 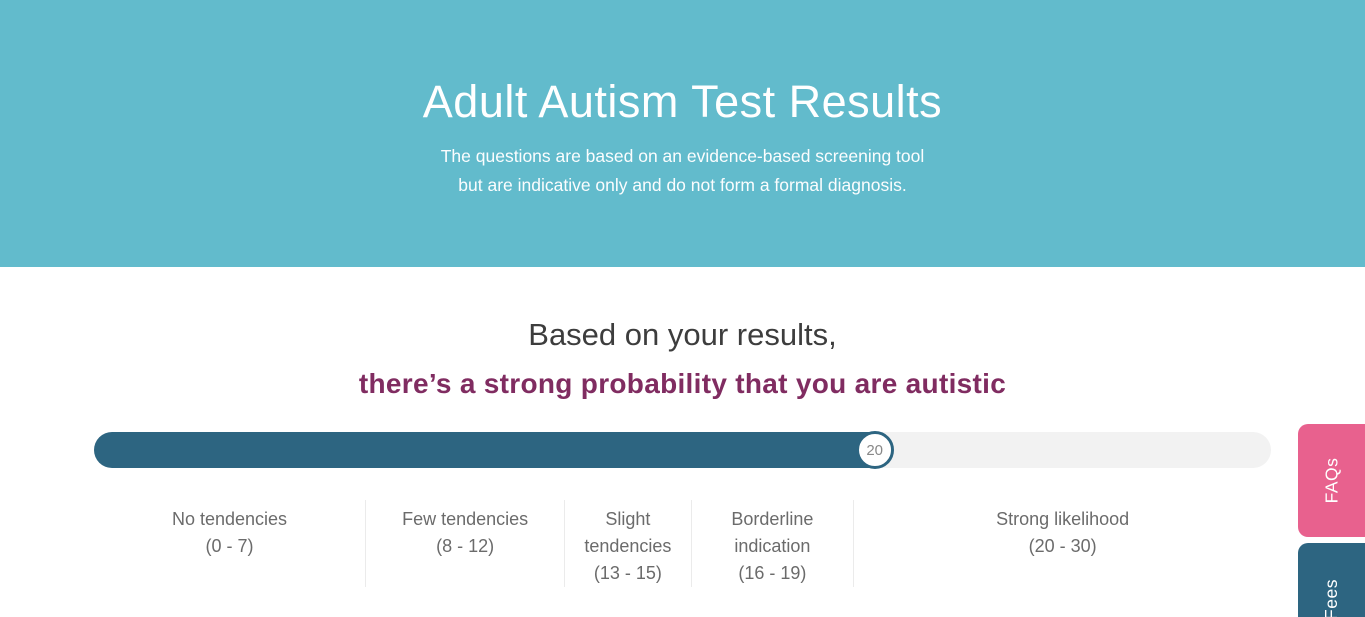 I want to click on side-tab-faqs: FAQs, so click(x=1331, y=480).